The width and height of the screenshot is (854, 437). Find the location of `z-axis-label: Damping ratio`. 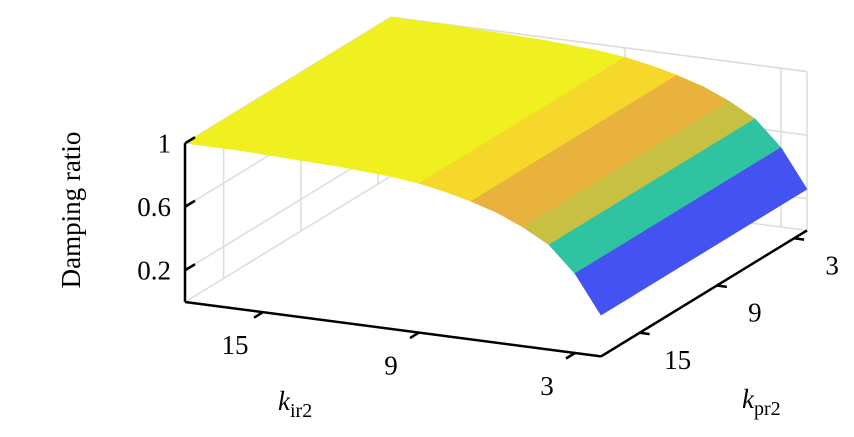

z-axis-label: Damping ratio is located at coordinates (71, 210).